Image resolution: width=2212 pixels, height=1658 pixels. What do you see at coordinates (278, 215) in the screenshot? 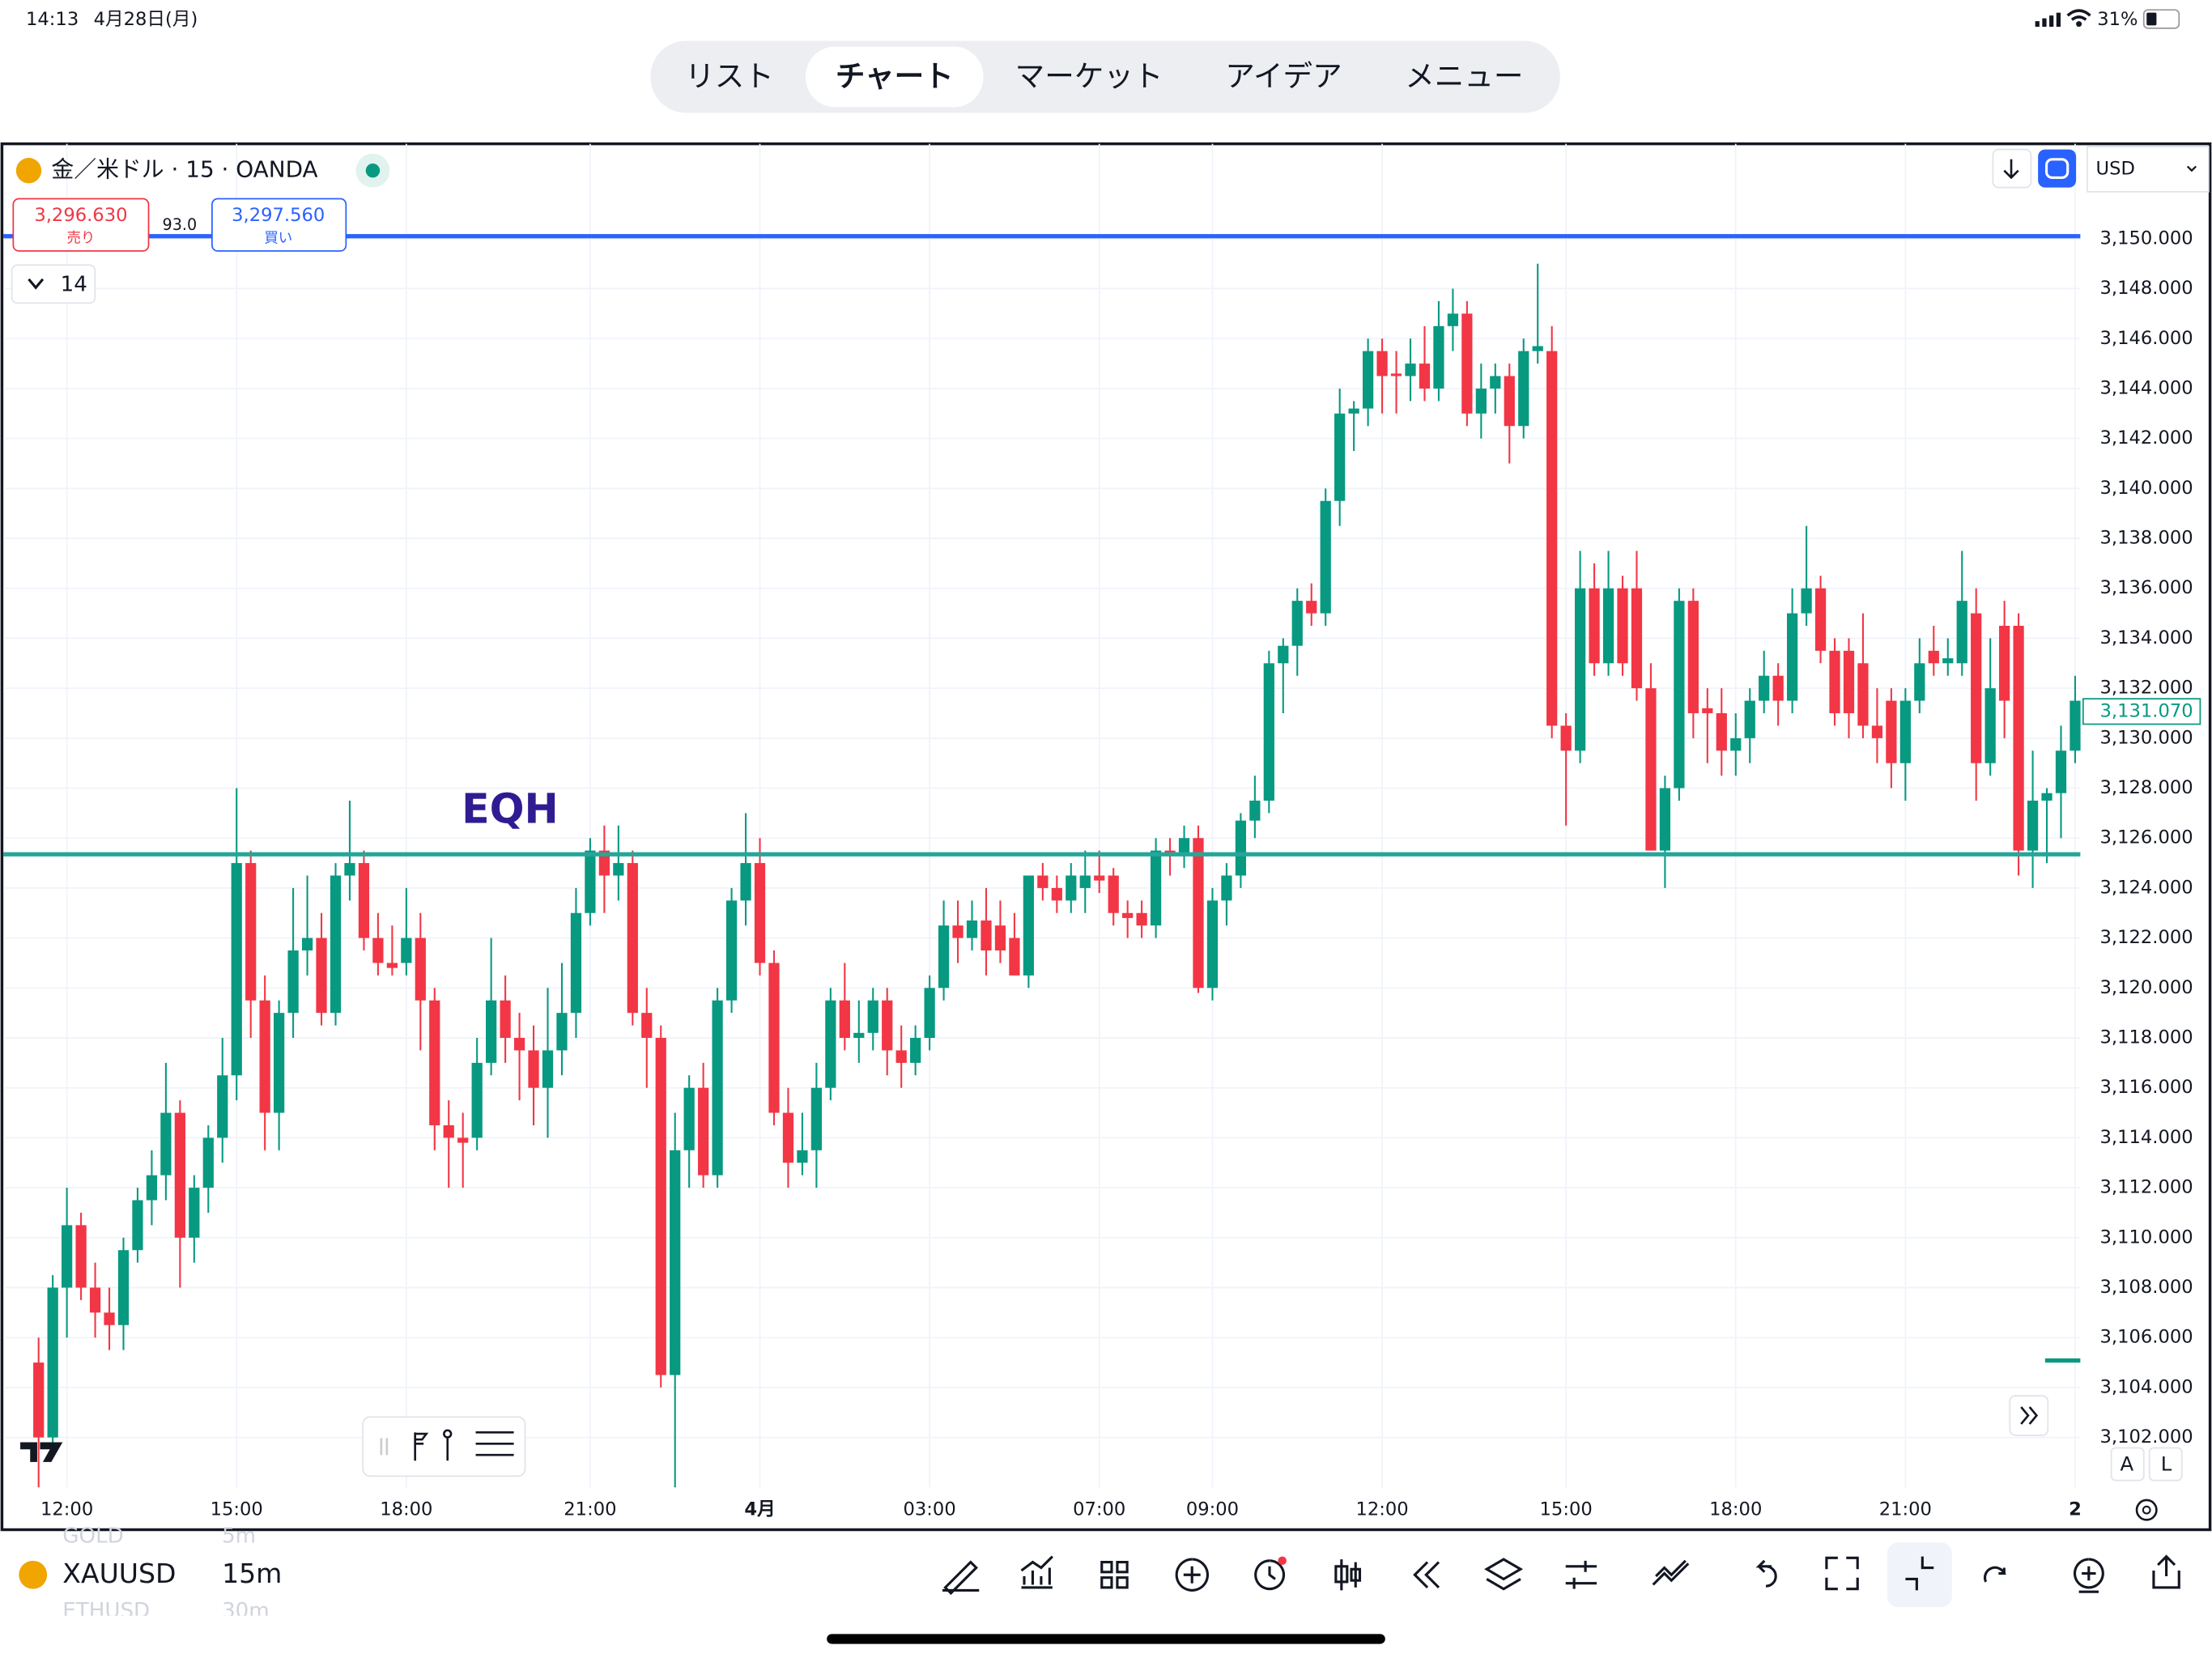
I see `buy-price: 3,297.560` at bounding box center [278, 215].